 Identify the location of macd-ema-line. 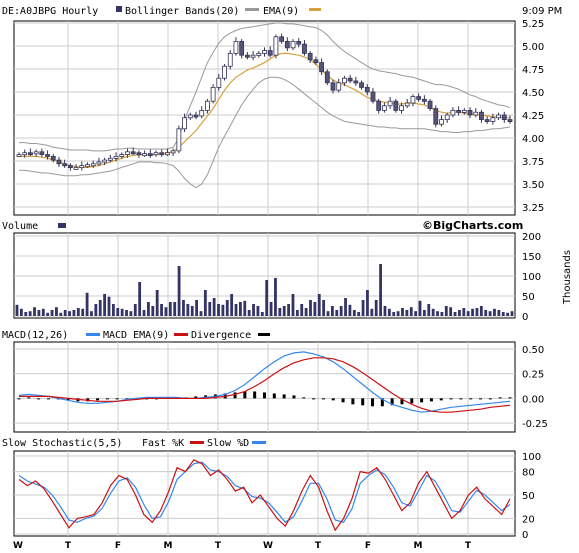
(265, 385).